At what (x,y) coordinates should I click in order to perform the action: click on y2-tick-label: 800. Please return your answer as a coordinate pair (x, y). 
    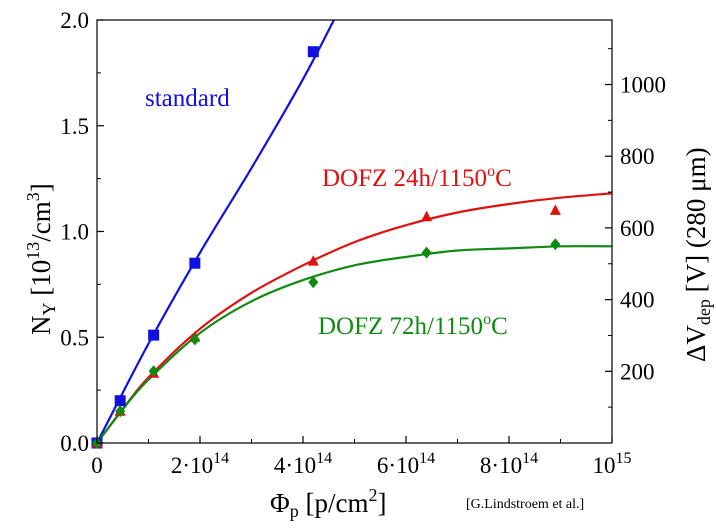
    Looking at the image, I should click on (637, 156).